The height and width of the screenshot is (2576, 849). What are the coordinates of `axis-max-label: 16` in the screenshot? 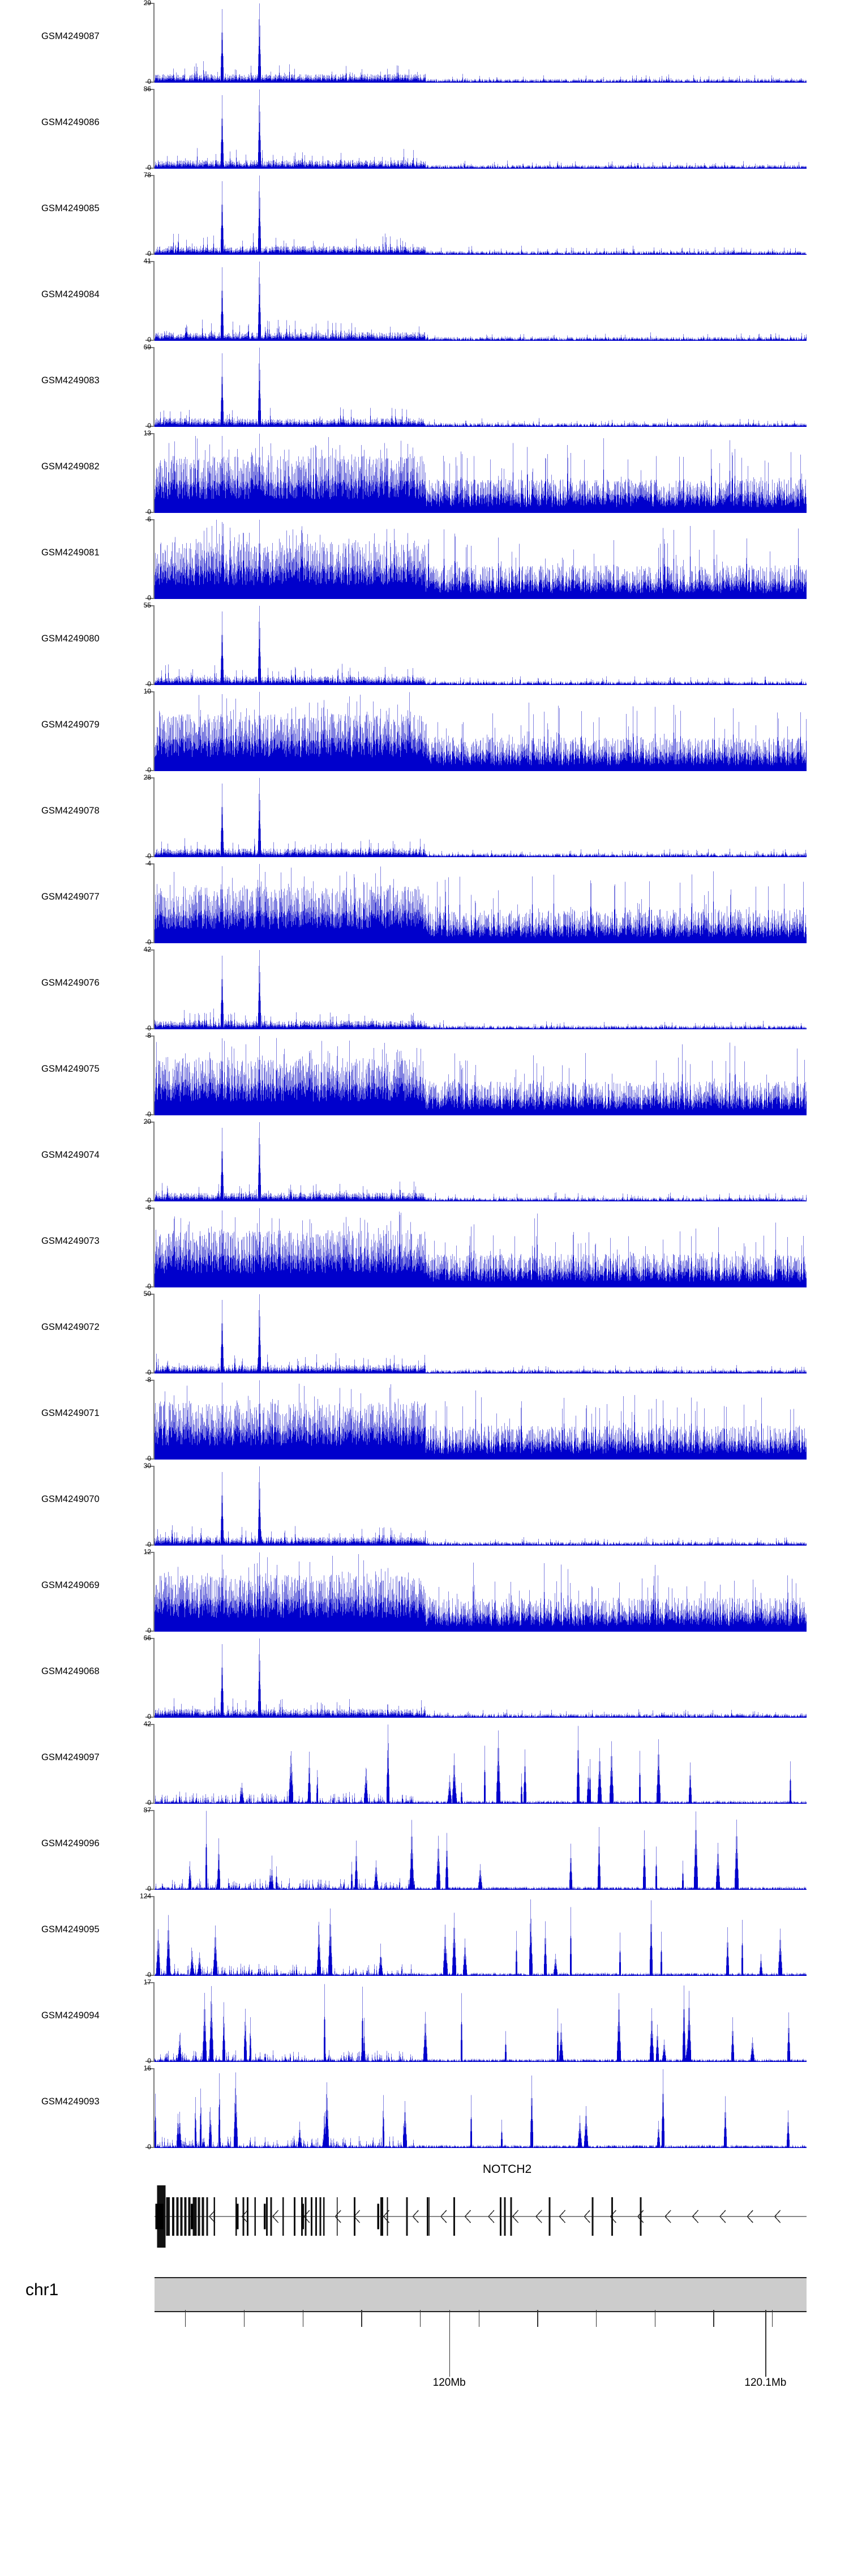 It's located at (147, 2068).